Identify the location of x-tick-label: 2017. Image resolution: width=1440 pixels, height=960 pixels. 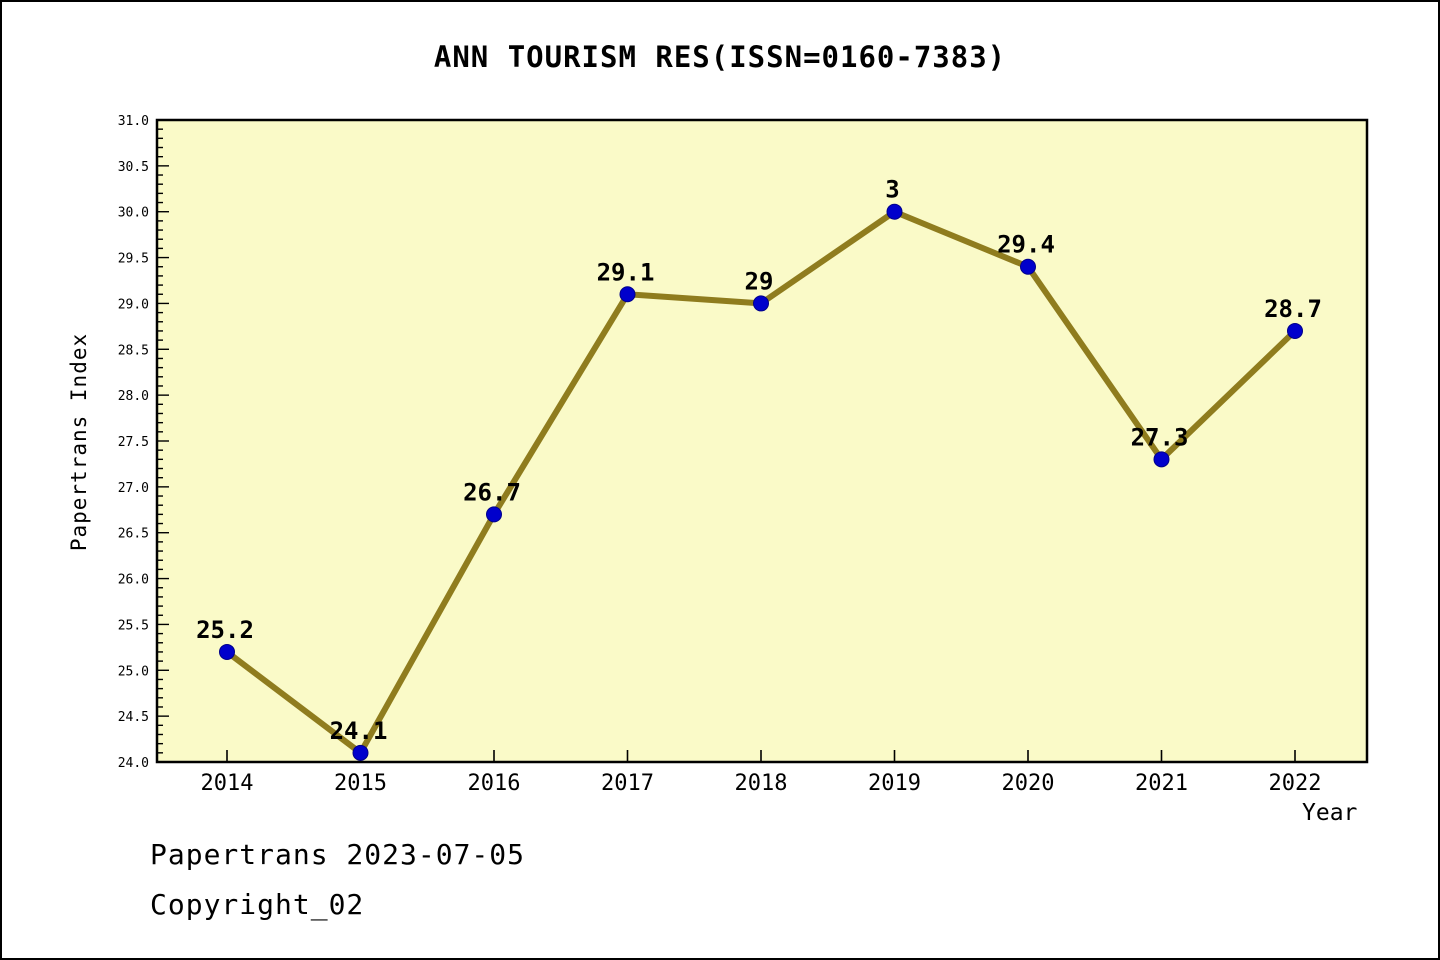
(627, 783).